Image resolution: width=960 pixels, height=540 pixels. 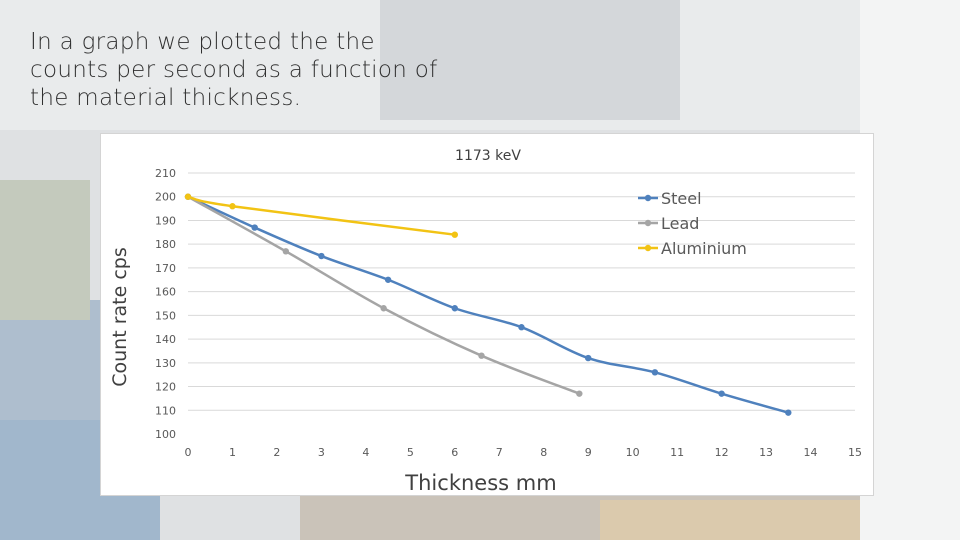 What do you see at coordinates (766, 452) in the screenshot?
I see `x-tick-label: 13` at bounding box center [766, 452].